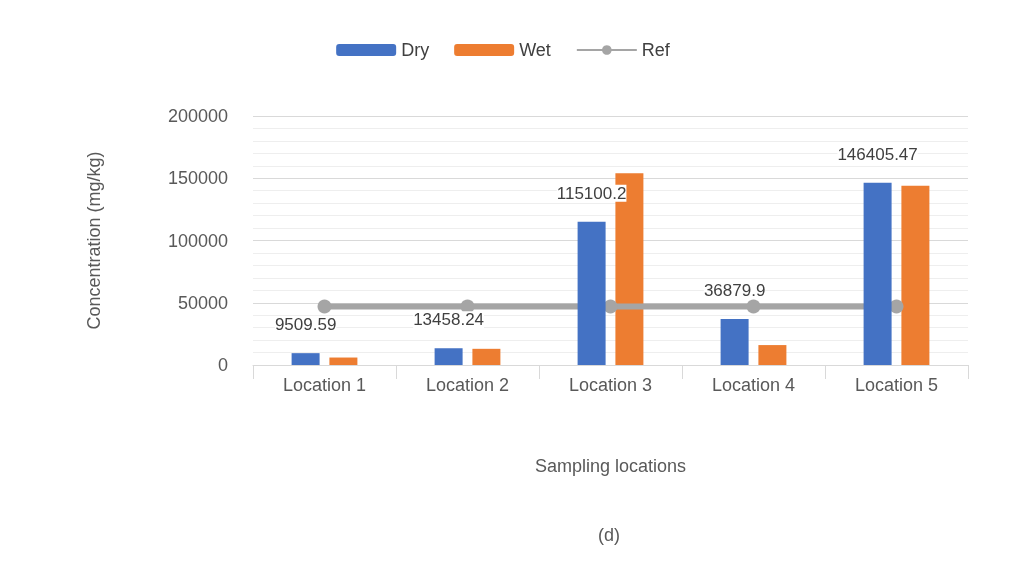 This screenshot has height=561, width=1009. Describe the element at coordinates (449, 320) in the screenshot. I see `data-label: 13458.24` at that location.